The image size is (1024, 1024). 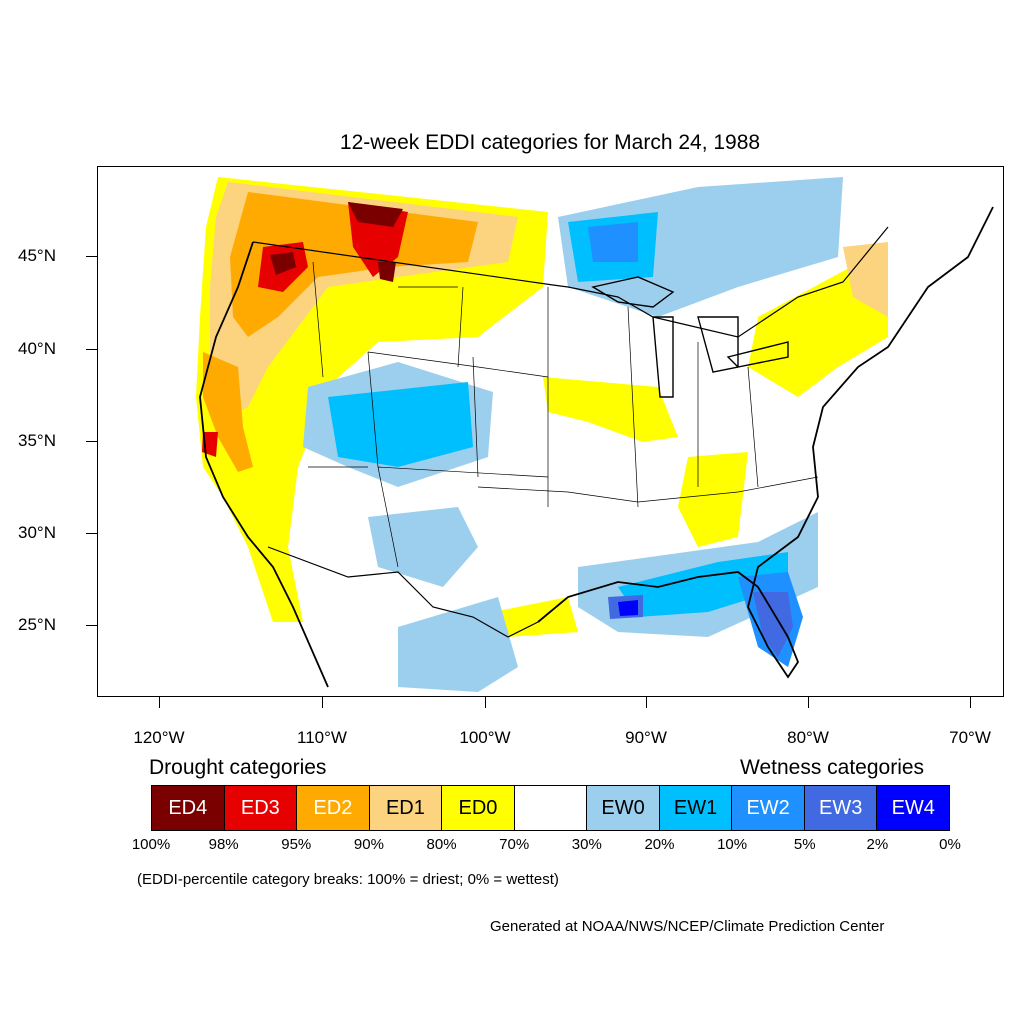 What do you see at coordinates (333, 808) in the screenshot?
I see `legend-box-ed2: ED2` at bounding box center [333, 808].